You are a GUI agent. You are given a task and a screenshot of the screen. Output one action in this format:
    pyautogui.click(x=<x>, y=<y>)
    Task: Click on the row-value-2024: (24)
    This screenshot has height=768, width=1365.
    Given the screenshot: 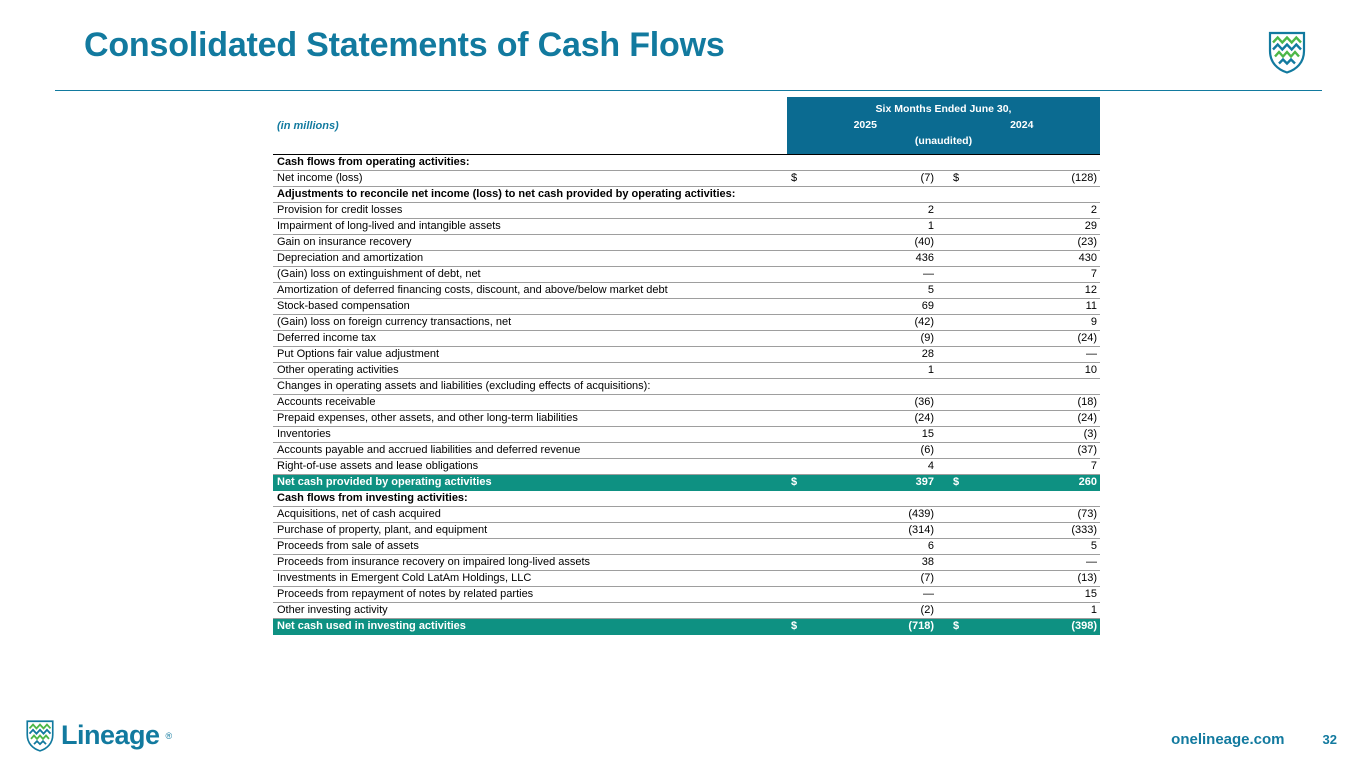 What is the action you would take?
    pyautogui.click(x=1033, y=338)
    